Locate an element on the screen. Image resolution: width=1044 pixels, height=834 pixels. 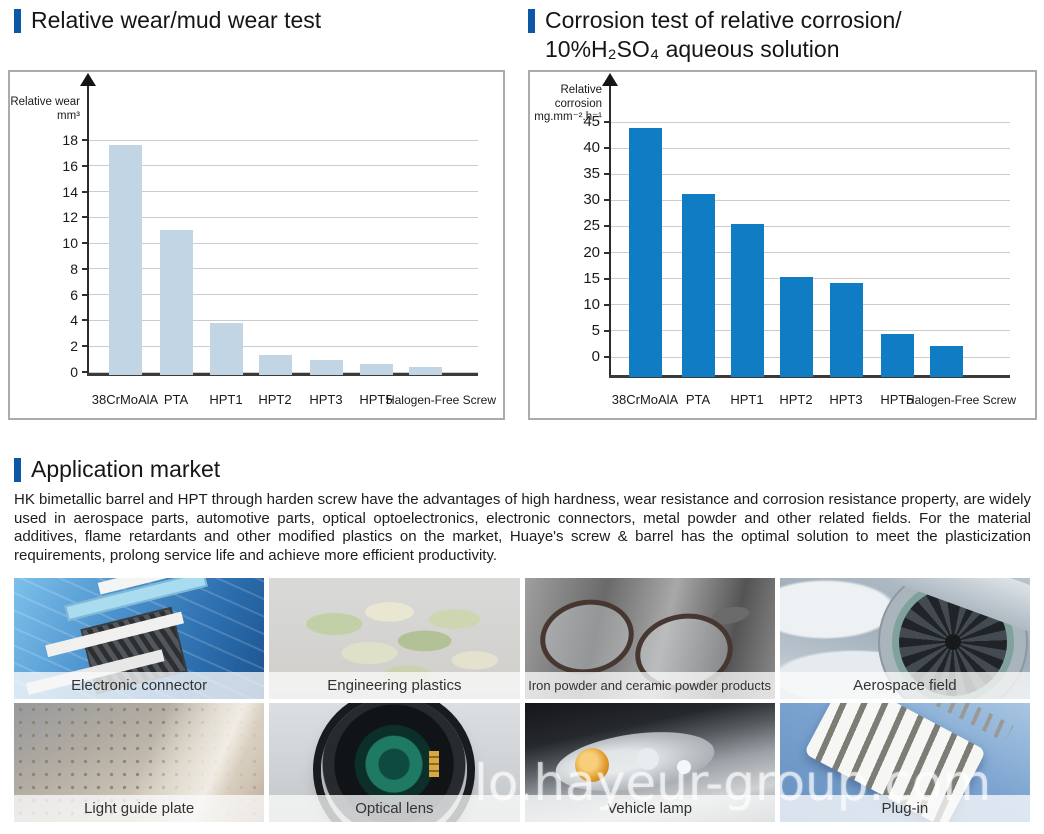
application-market-title: Application market is located at coordinates (126, 469).